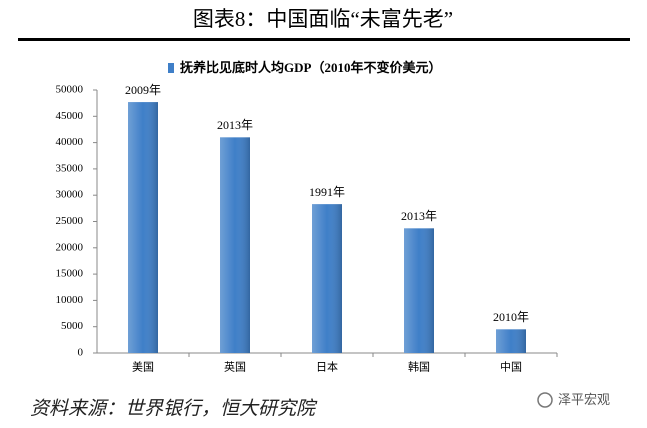  I want to click on legend-swatch, so click(171, 68).